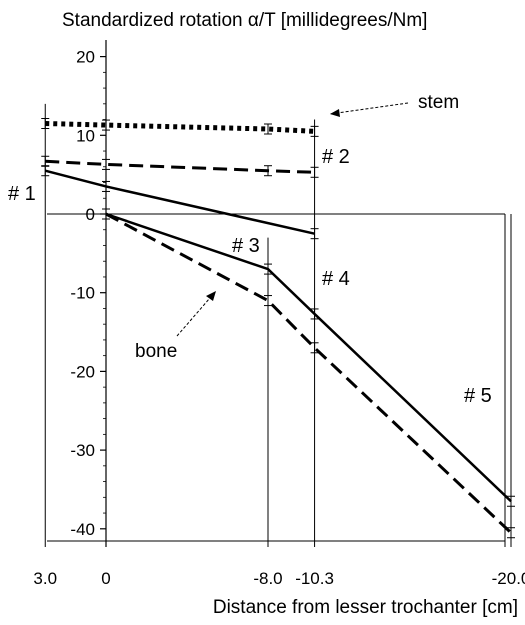 The image size is (525, 625). I want to click on stem-arrow-line, so click(369, 108).